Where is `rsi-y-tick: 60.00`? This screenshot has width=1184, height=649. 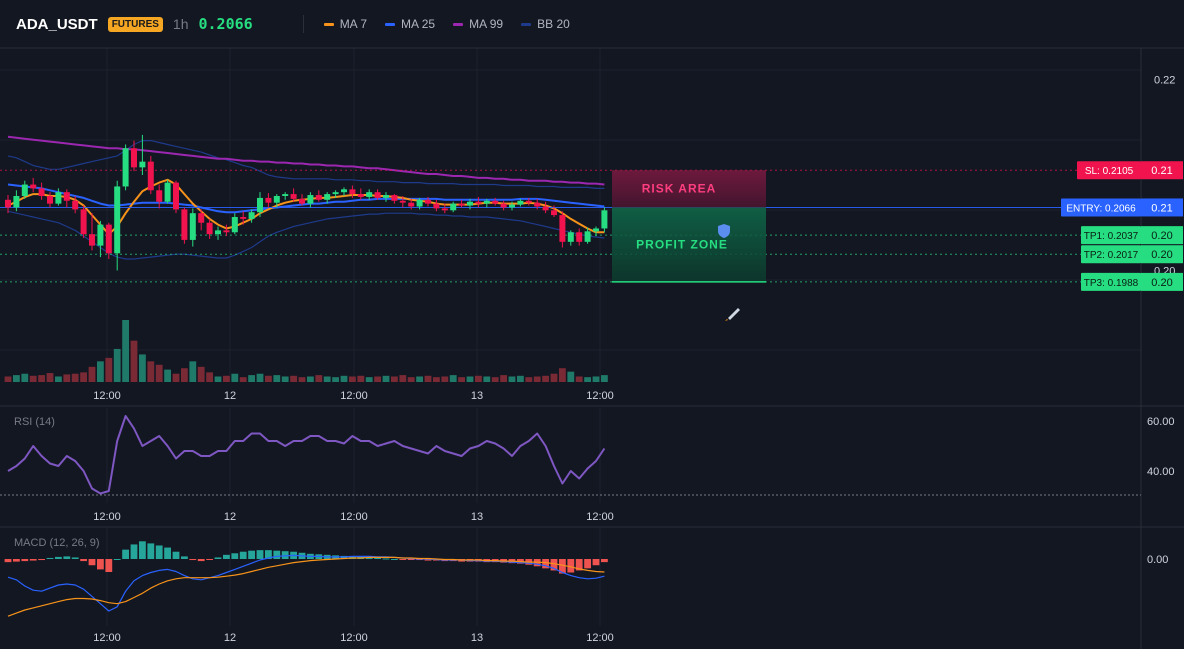 rsi-y-tick: 60.00 is located at coordinates (1161, 422).